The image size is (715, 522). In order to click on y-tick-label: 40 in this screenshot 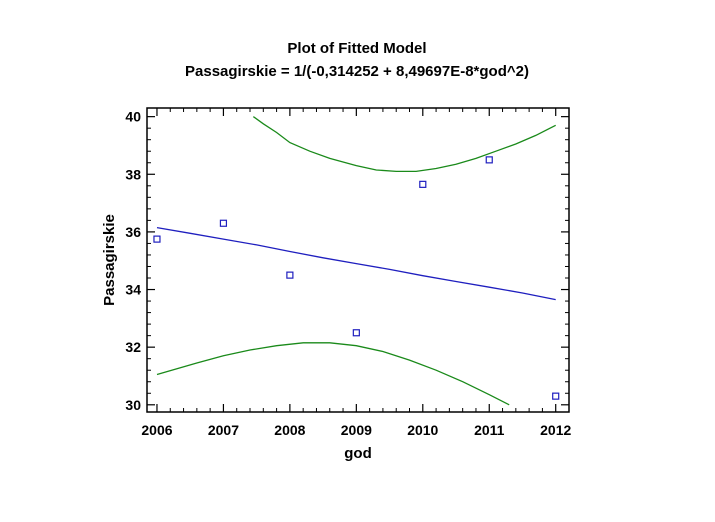, I will do `click(133, 117)`.